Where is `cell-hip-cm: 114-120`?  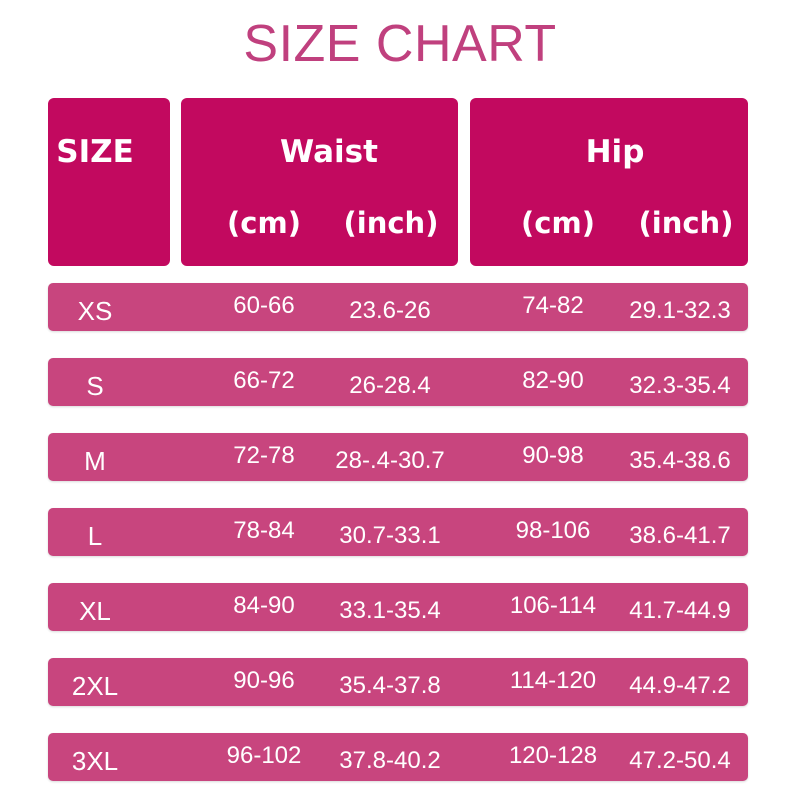 cell-hip-cm: 114-120 is located at coordinates (553, 680).